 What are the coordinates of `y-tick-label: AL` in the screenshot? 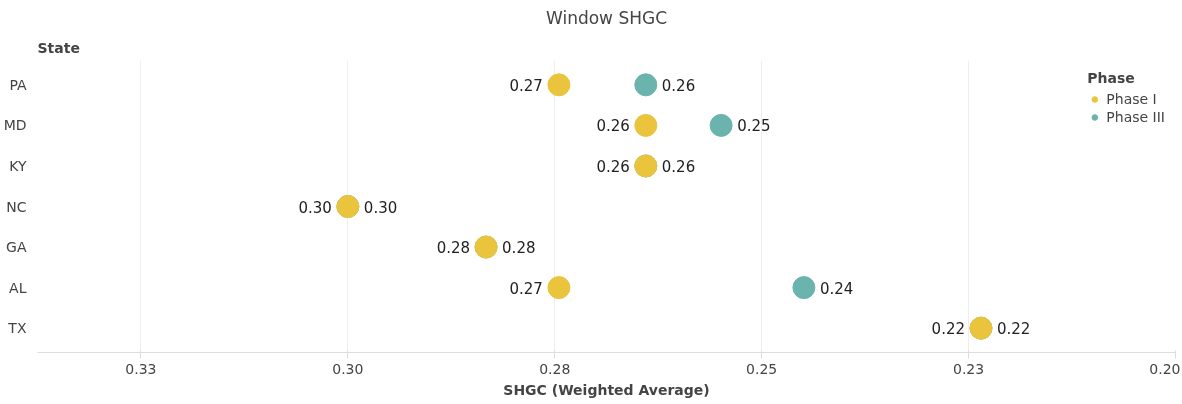 It's located at (18, 287).